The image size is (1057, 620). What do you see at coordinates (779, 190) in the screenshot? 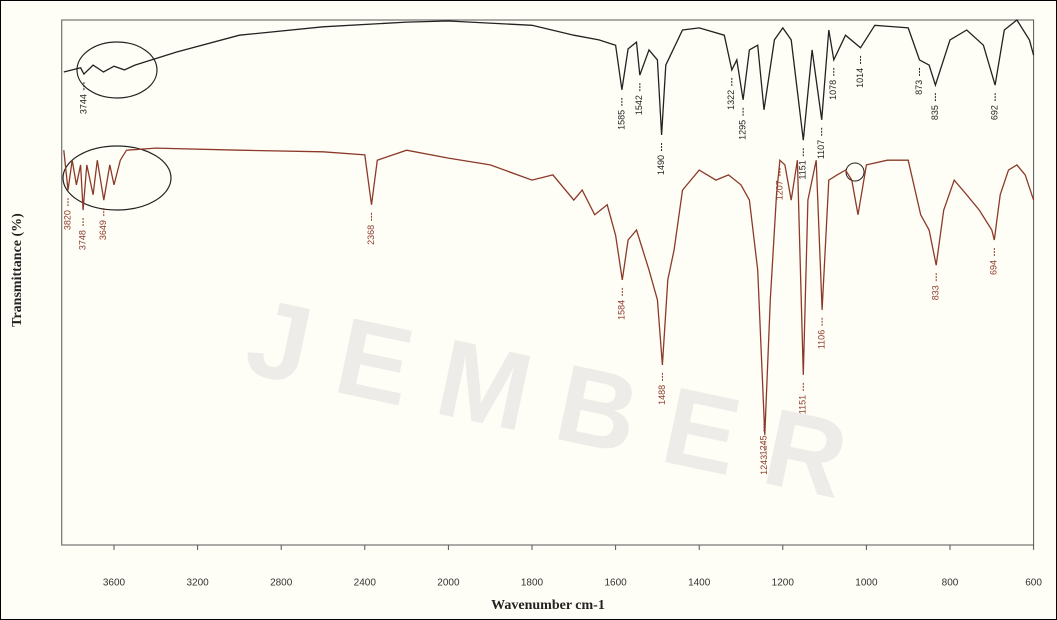
I see `peak-label: 1207` at bounding box center [779, 190].